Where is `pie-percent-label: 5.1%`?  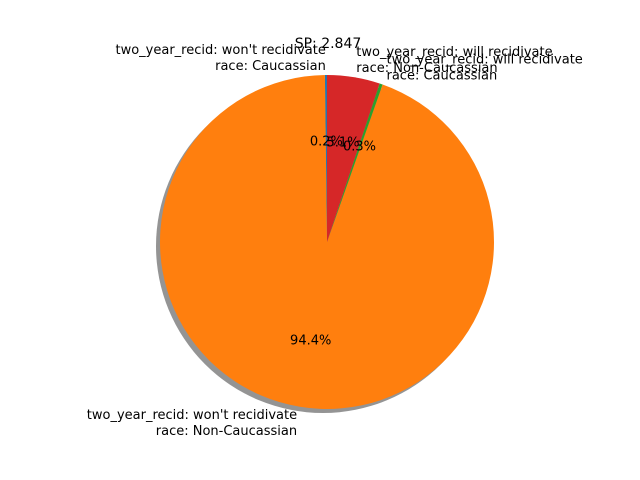 pie-percent-label: 5.1% is located at coordinates (342, 143).